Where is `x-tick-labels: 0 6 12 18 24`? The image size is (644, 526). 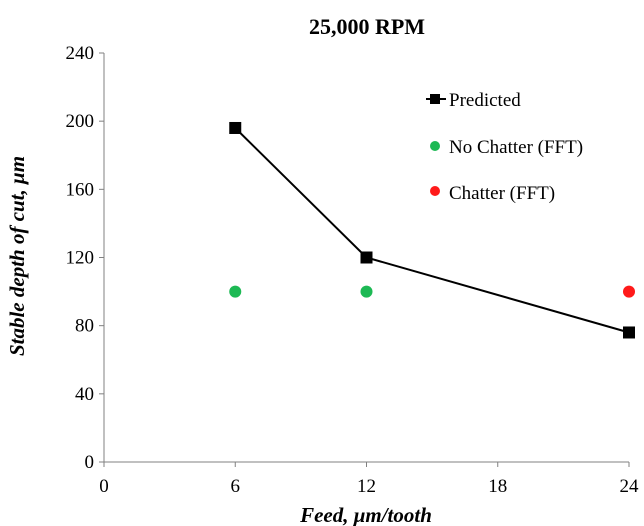
x-tick-labels: 0 6 12 18 24 is located at coordinates (369, 479).